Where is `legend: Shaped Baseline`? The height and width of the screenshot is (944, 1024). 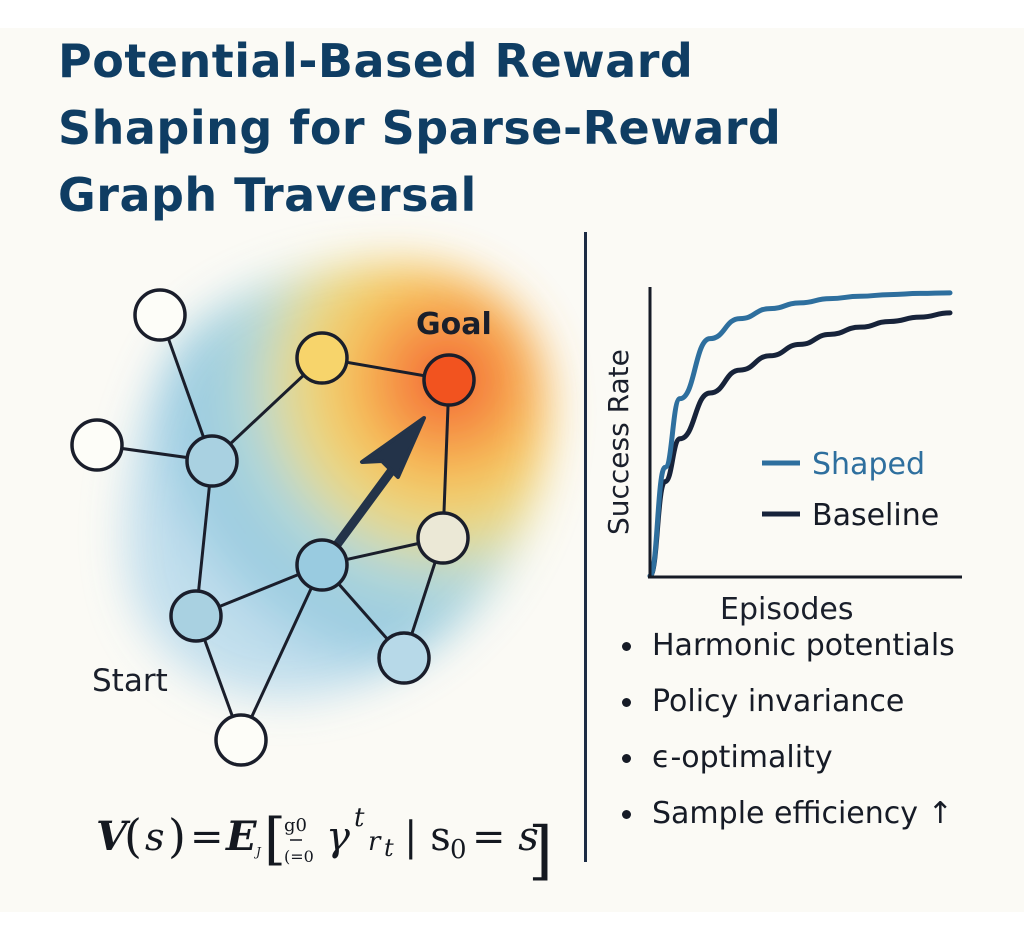 legend: Shaped Baseline is located at coordinates (850, 490).